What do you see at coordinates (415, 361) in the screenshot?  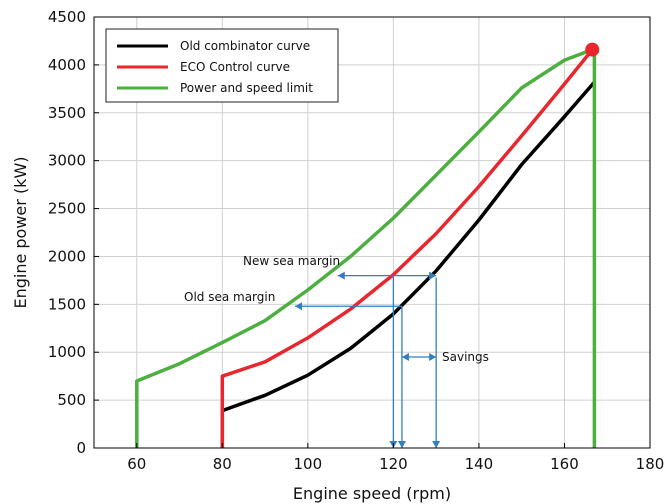 I see `guide-lines` at bounding box center [415, 361].